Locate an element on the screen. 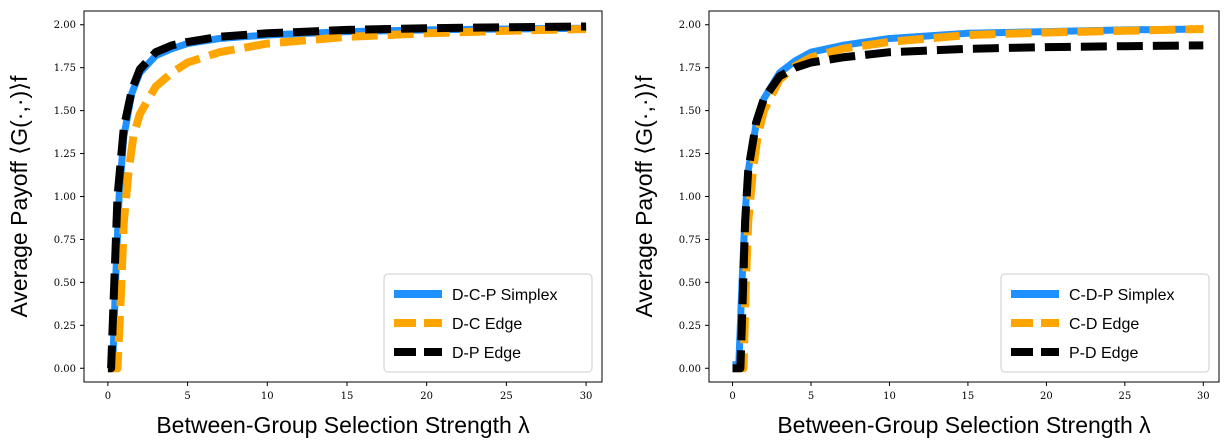 The width and height of the screenshot is (1227, 441). left-legend-label-1: D-C-P Simplex is located at coordinates (505, 295).